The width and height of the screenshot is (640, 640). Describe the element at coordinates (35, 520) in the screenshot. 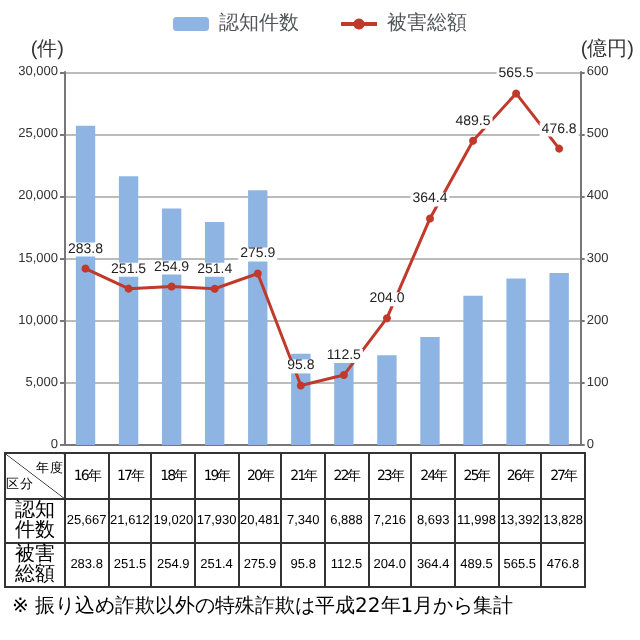

I see `text: 認知件数` at that location.